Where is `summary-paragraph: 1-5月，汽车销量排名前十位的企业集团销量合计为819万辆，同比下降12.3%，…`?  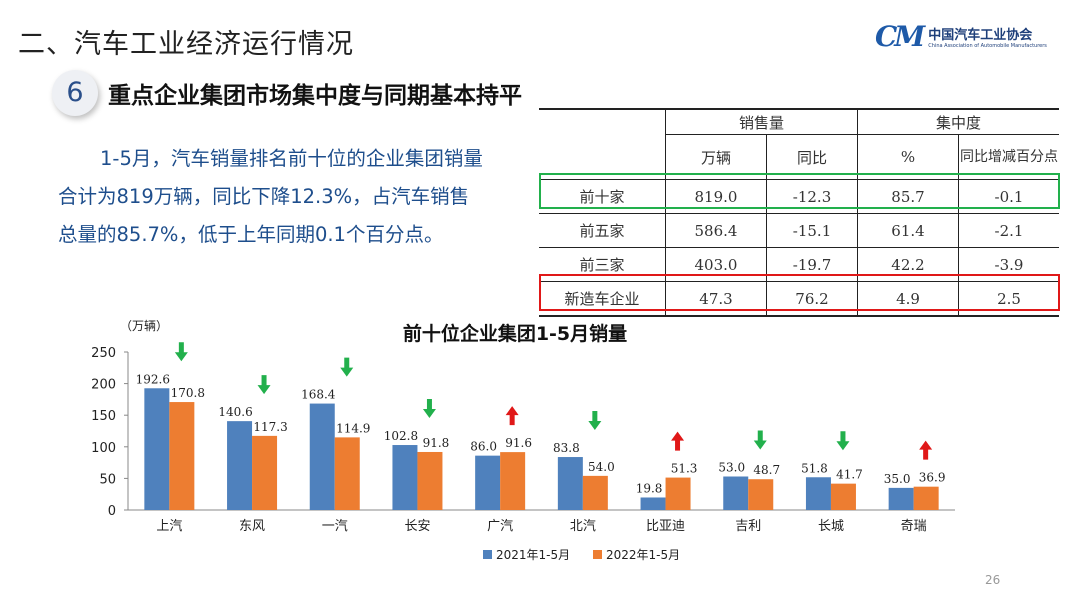 summary-paragraph: 1-5月，汽车销量排名前十位的企业集团销量合计为819万辆，同比下降12.3%，… is located at coordinates (270, 196).